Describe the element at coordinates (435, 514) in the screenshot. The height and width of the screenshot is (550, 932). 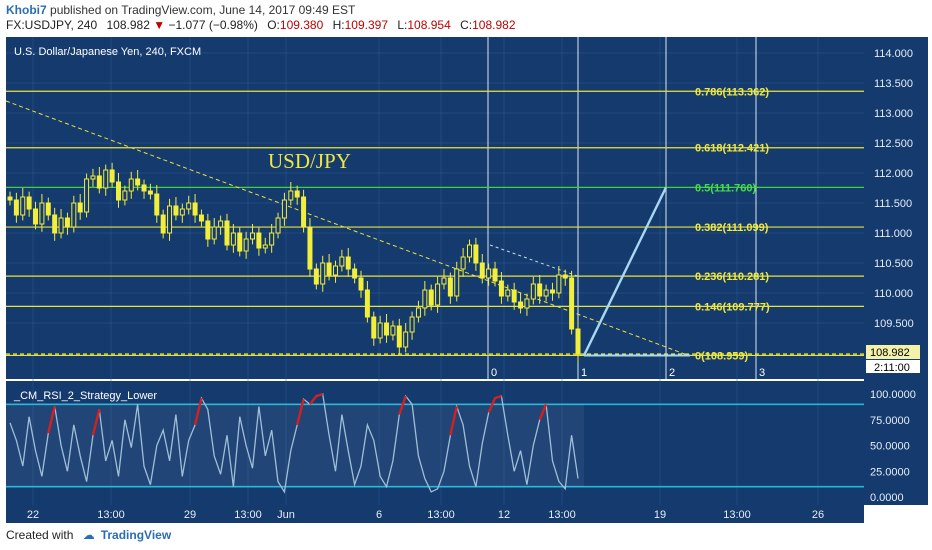
I see `time-axis` at that location.